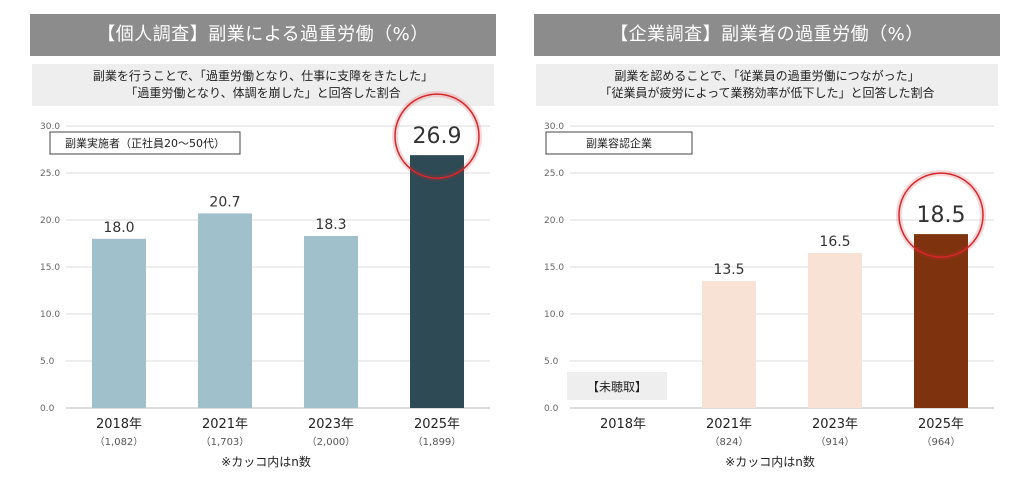 The image size is (1020, 480). I want to click on sample-size-label: （964）, so click(940, 442).